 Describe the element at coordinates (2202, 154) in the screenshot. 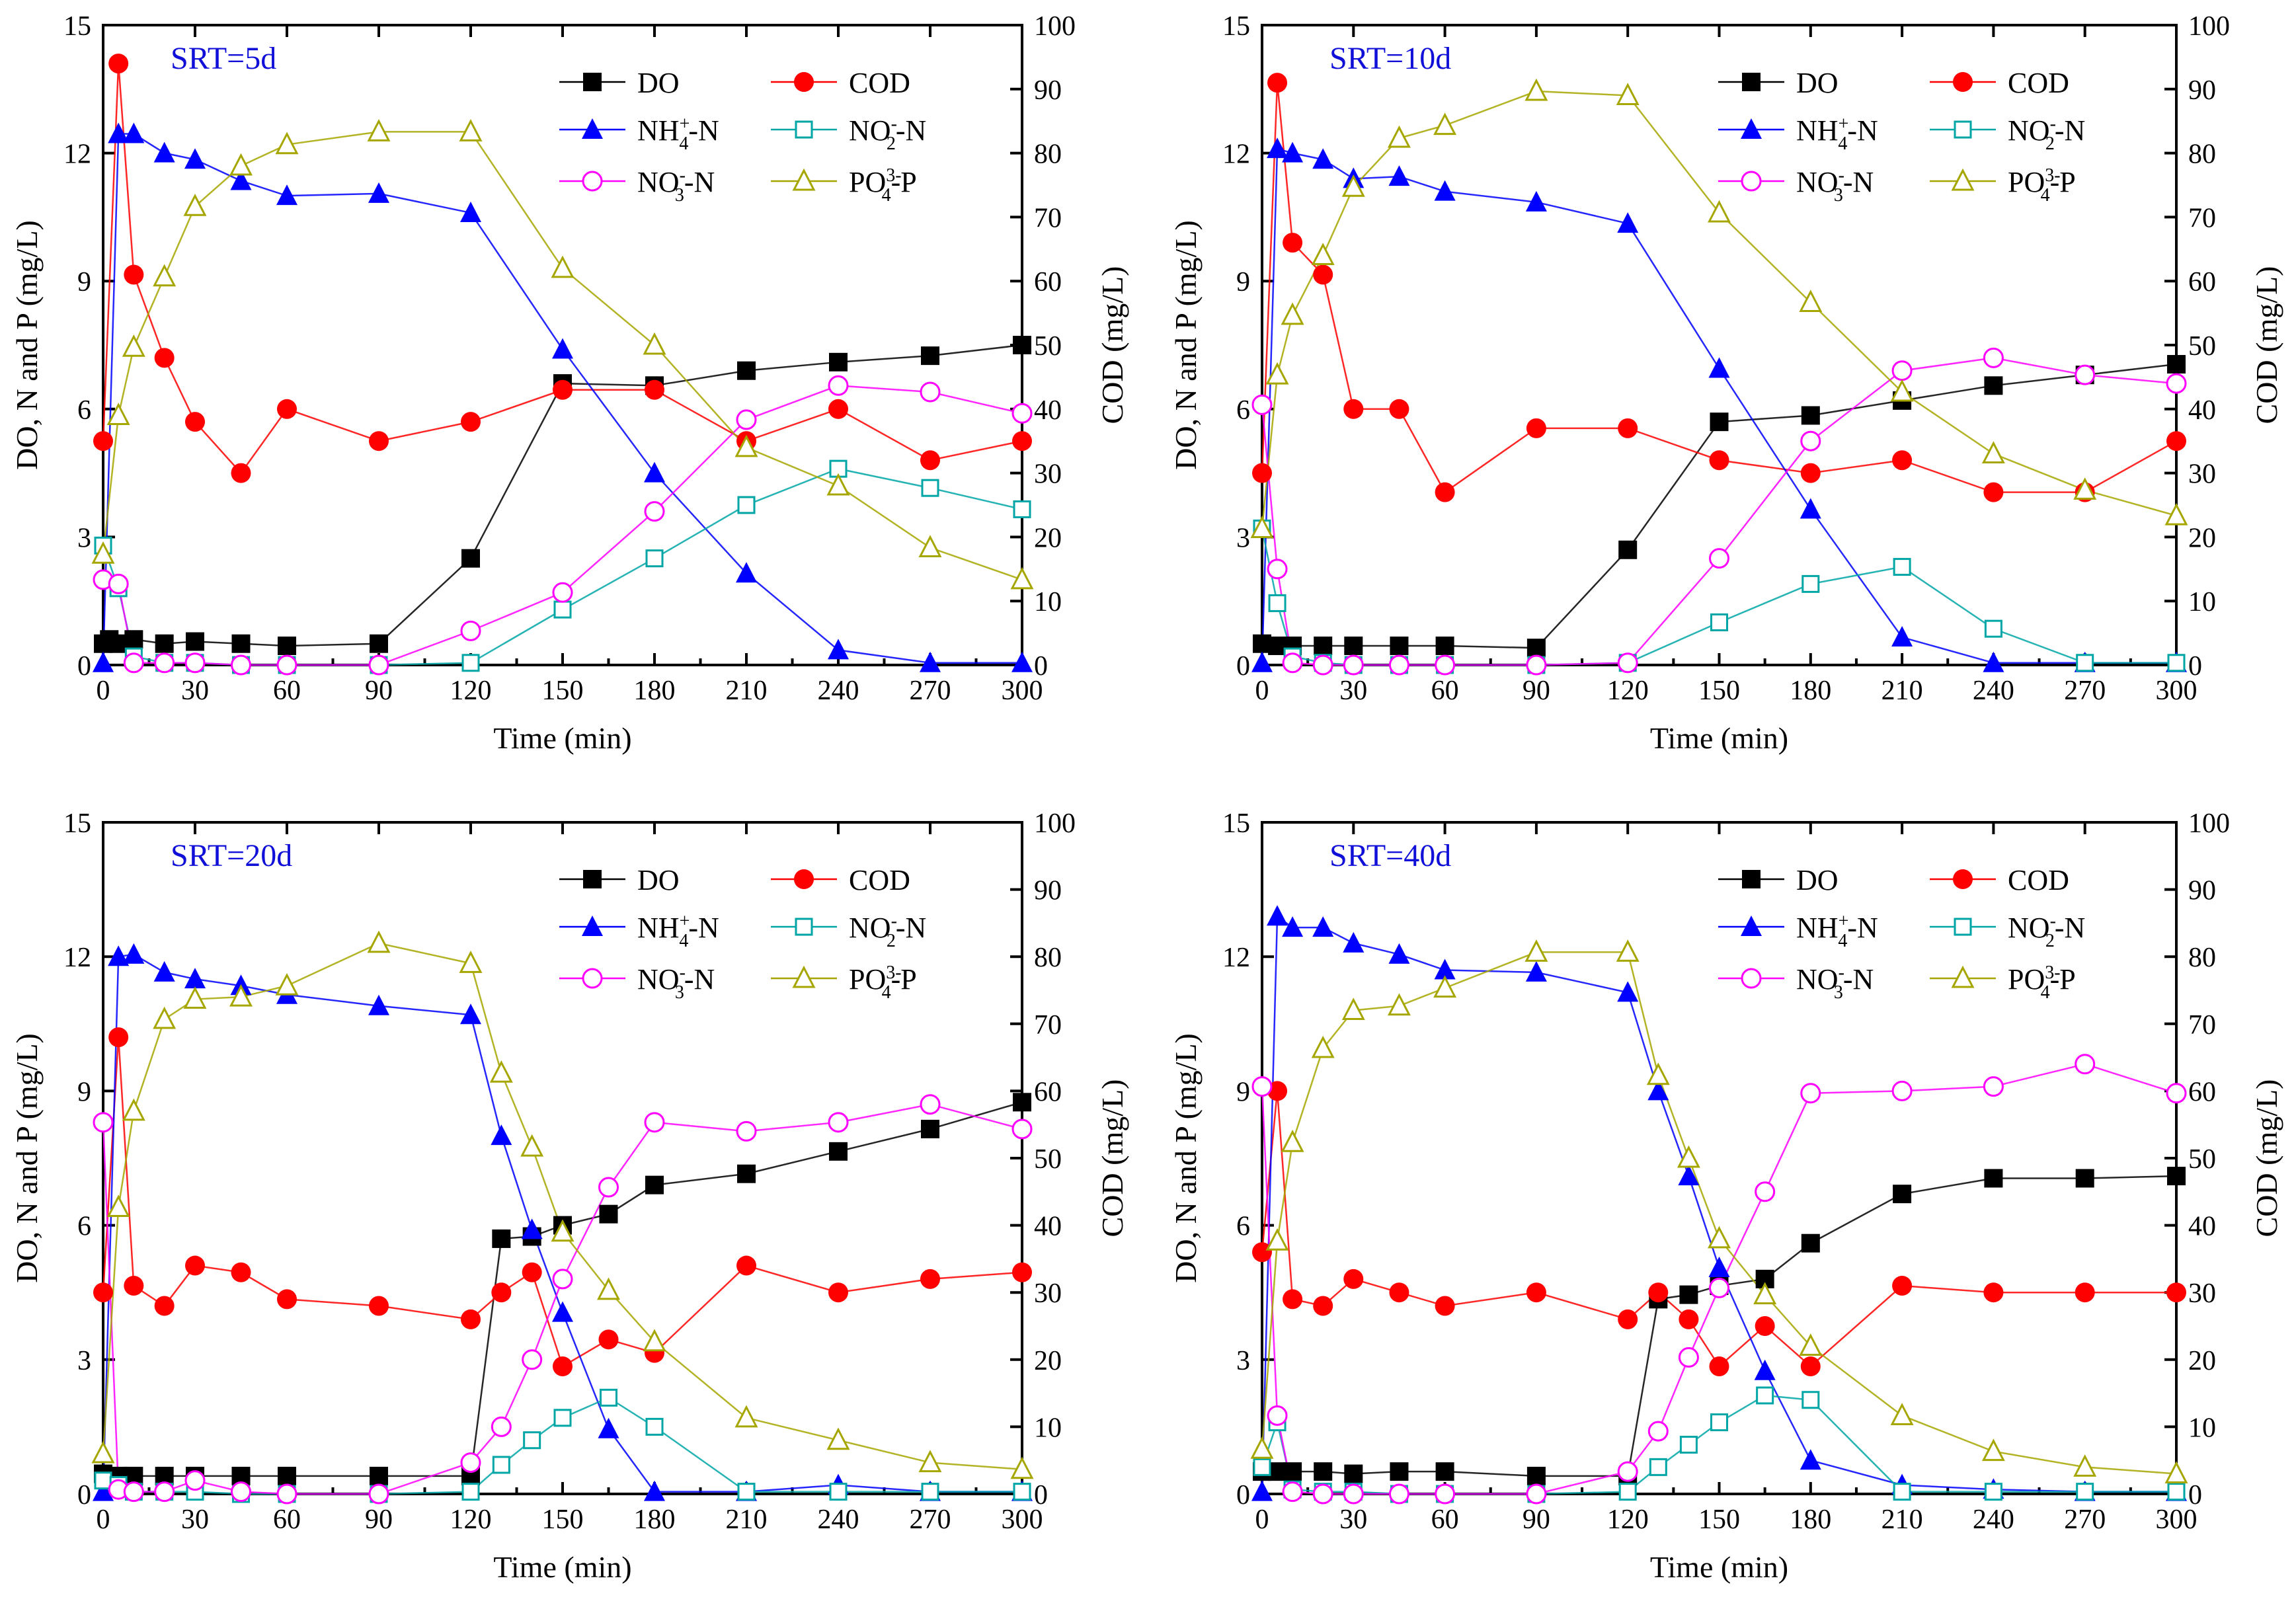

I see `y2-tick-label: 80` at that location.